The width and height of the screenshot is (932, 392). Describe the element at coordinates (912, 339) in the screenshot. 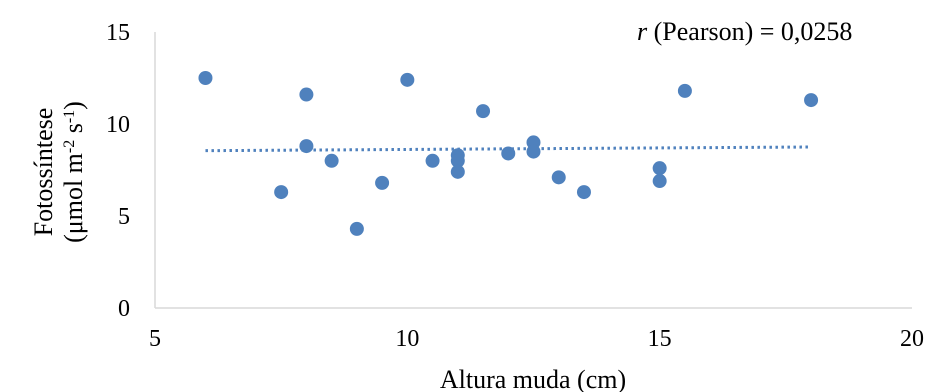

I see `x-tick-label: 20` at that location.